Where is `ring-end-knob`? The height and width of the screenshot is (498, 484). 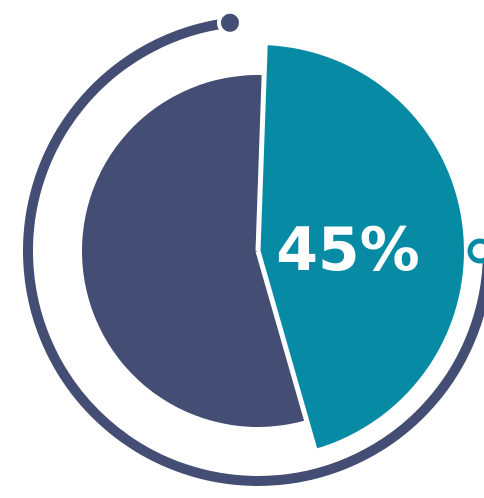 ring-end-knob is located at coordinates (475, 251).